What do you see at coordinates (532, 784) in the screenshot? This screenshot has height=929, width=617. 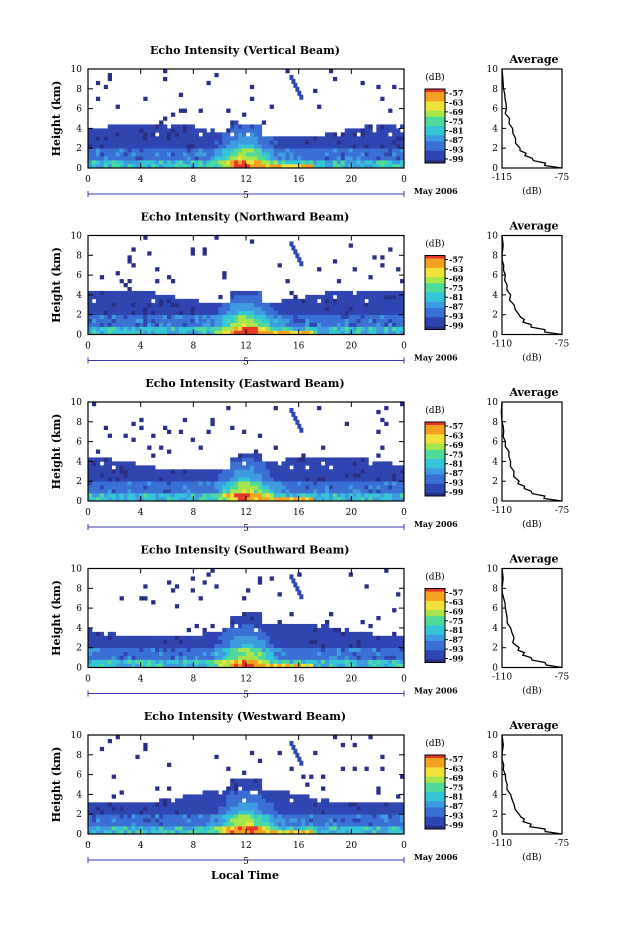 I see `profile-frame` at bounding box center [532, 784].